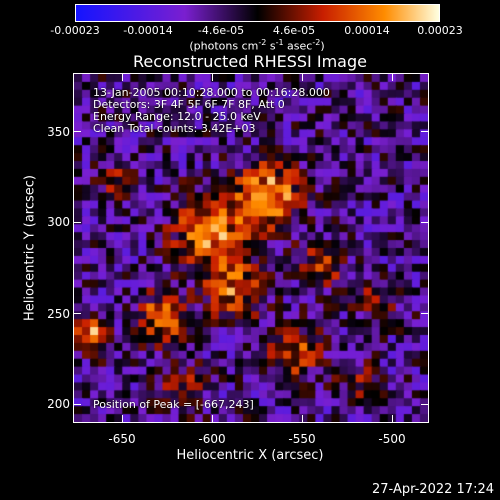 The height and width of the screenshot is (500, 500). What do you see at coordinates (224, 46) in the screenshot?
I see `units-text: (photons cm` at bounding box center [224, 46].